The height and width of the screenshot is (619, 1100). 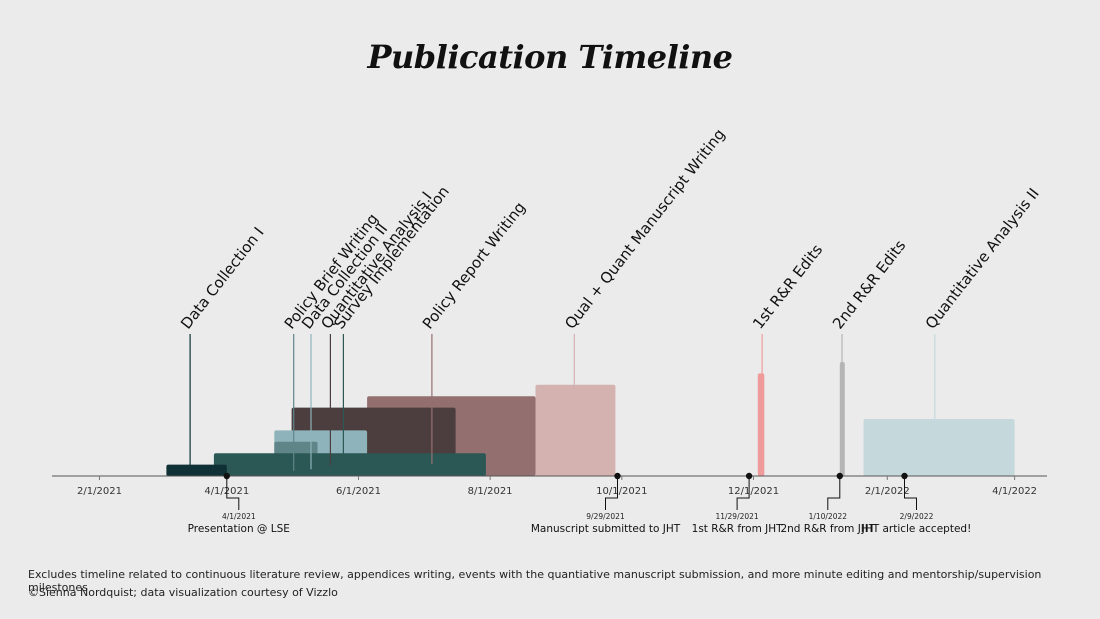 I want to click on milestone-date-3: 1/10/2022, so click(x=828, y=516).